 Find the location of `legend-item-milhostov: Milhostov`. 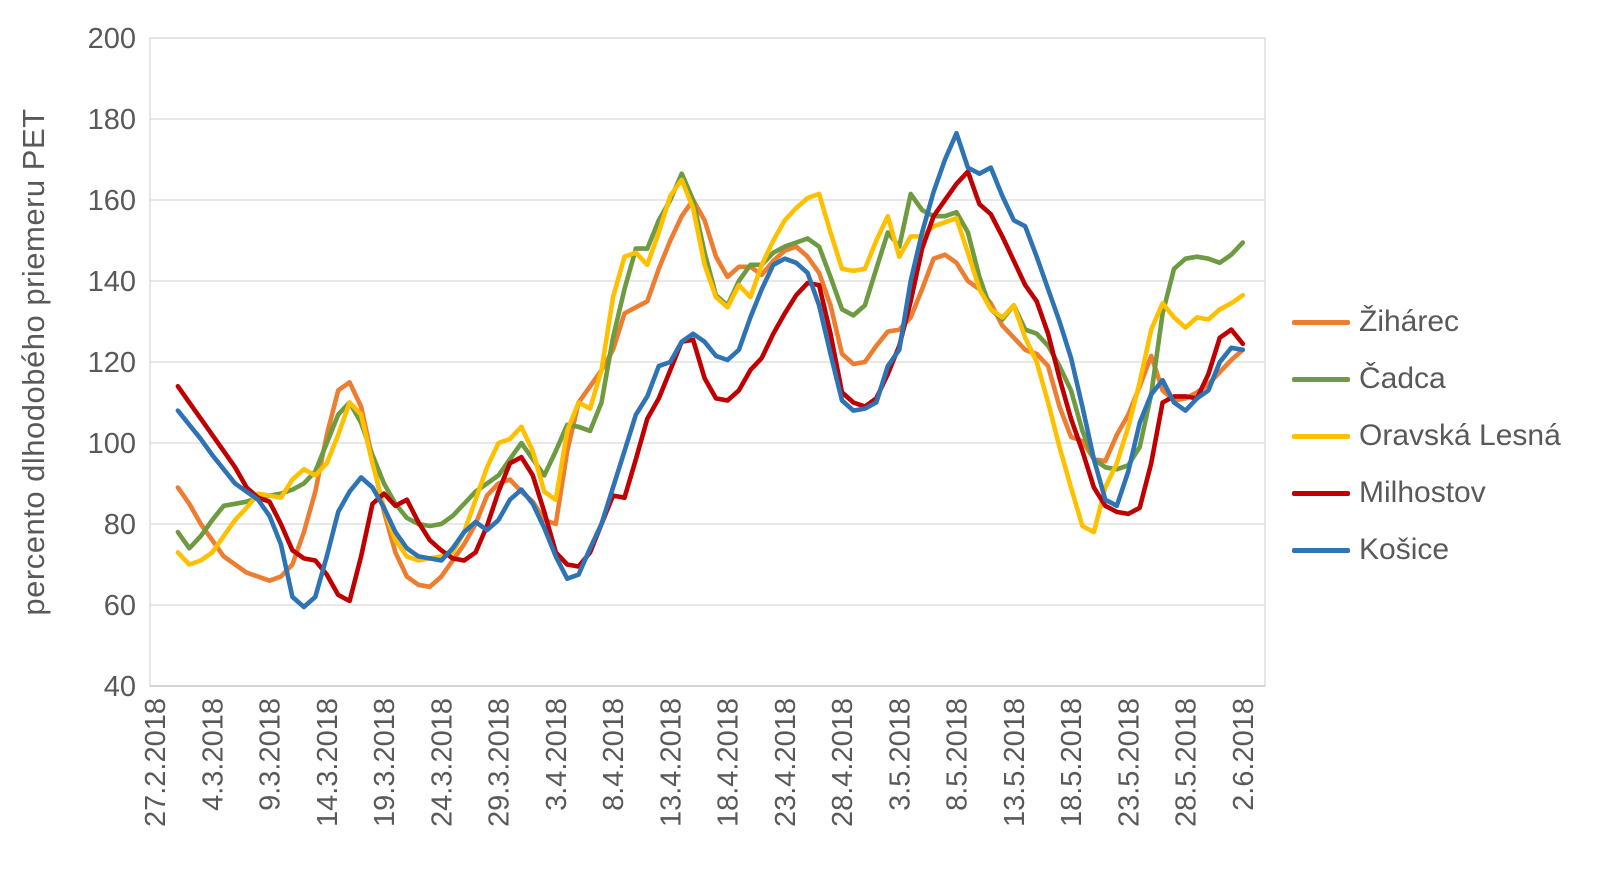

legend-item-milhostov: Milhostov is located at coordinates (1426, 493).